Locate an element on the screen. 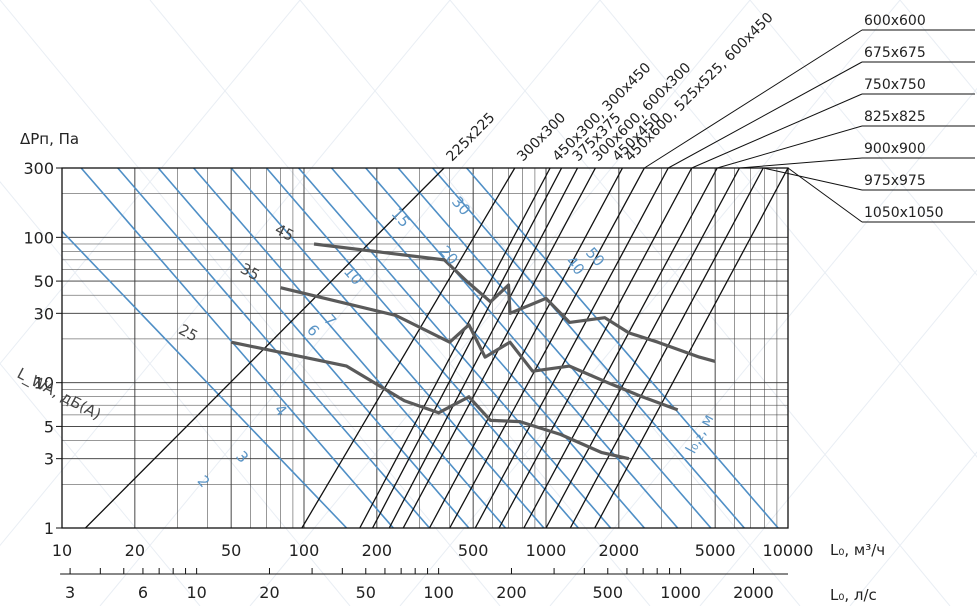 The image size is (977, 606). size-line-825x825 is located at coordinates (620, 348).